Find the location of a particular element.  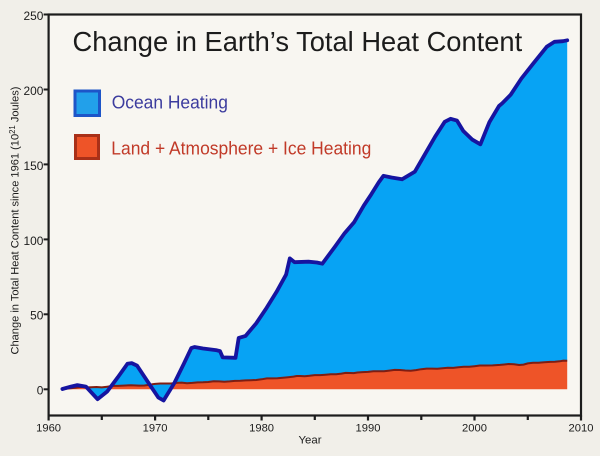

svg-text:Land + Atmosphere + Ice Heatin: Land + Atmosphere + Ice Heating is located at coordinates (241, 149).